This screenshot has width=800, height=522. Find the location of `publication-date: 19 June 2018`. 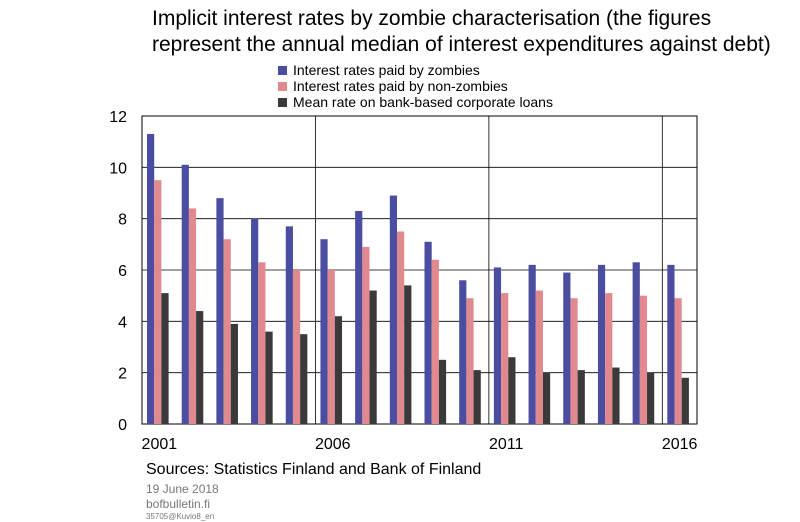

publication-date: 19 June 2018 is located at coordinates (182, 489).